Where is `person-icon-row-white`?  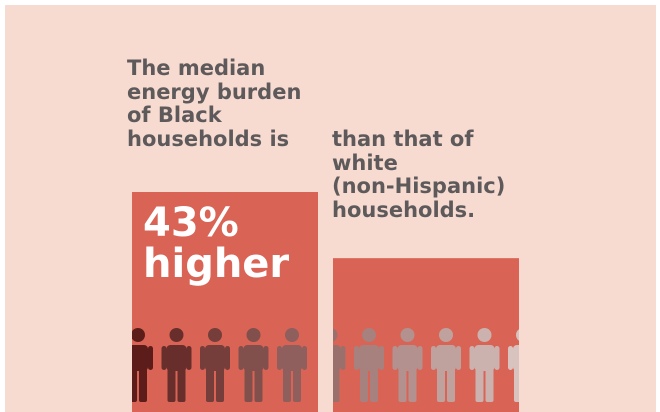 person-icon-row-white is located at coordinates (426, 365).